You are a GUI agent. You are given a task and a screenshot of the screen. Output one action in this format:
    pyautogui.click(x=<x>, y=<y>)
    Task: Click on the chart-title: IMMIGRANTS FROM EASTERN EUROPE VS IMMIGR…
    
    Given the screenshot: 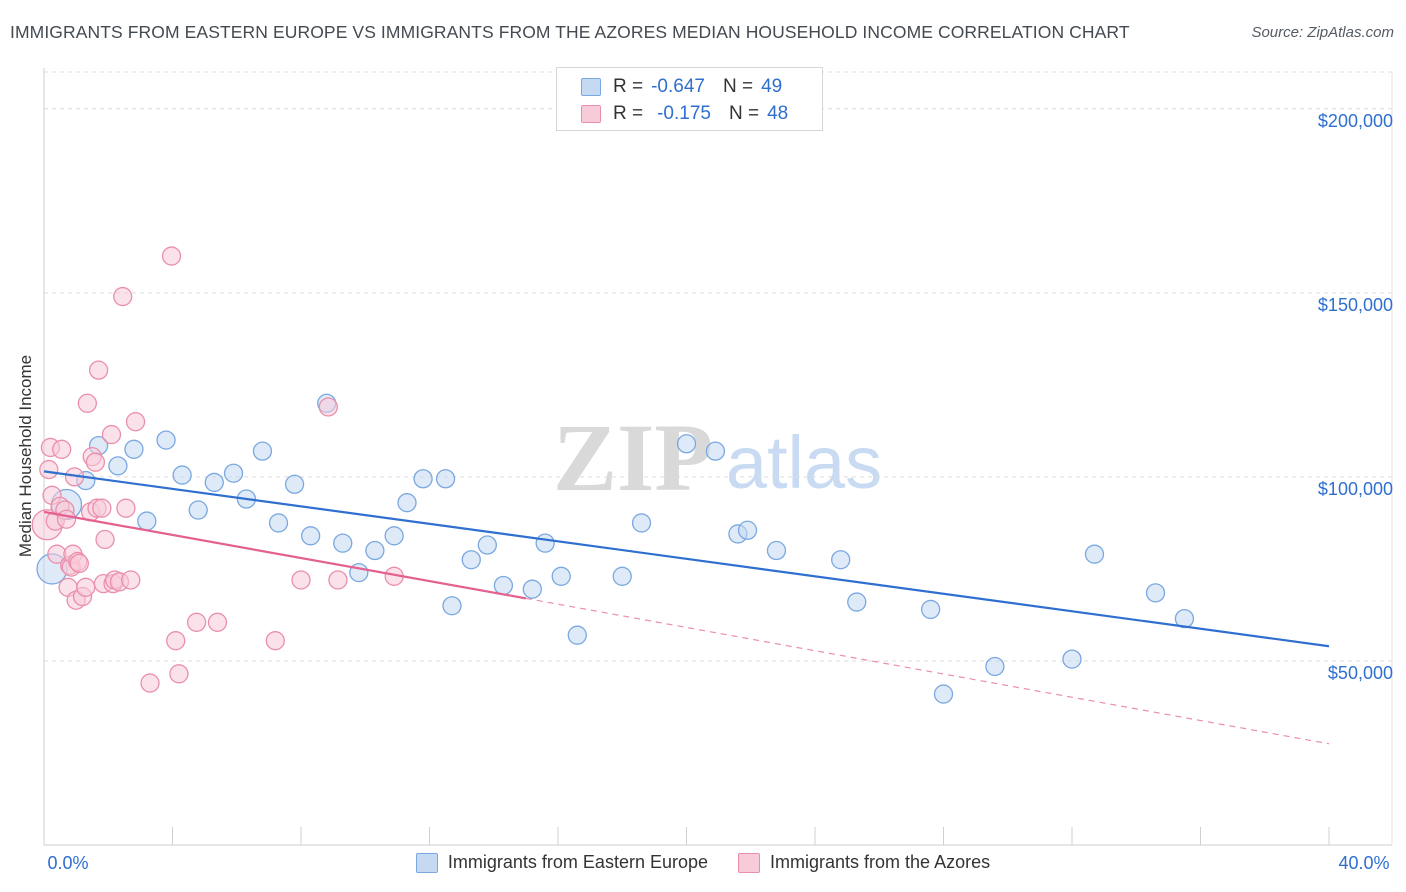 What is the action you would take?
    pyautogui.click(x=570, y=32)
    